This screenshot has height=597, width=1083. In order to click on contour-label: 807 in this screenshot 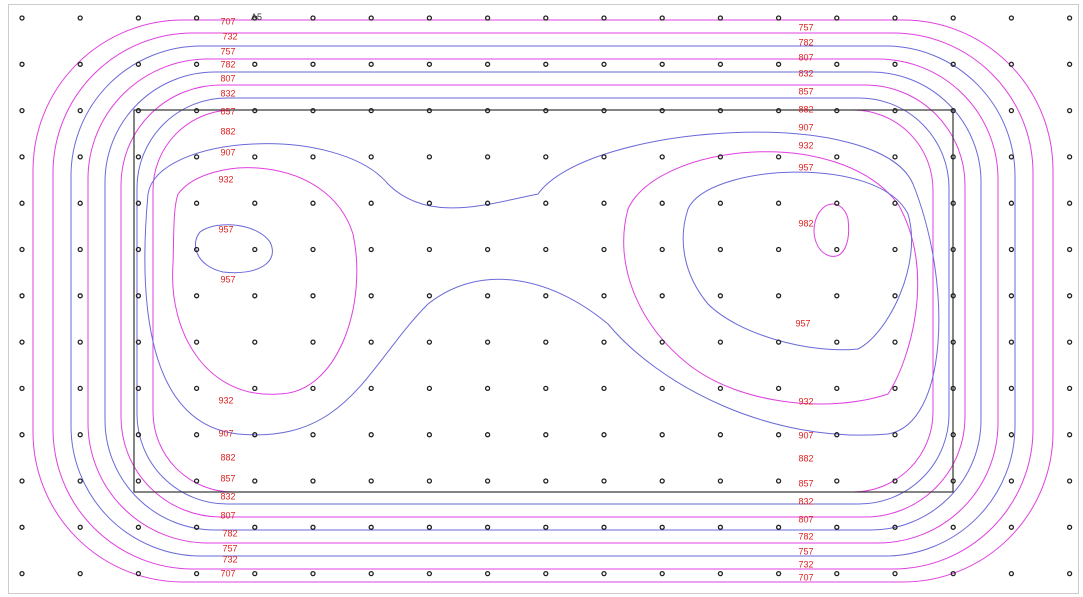, I will do `click(227, 515)`.